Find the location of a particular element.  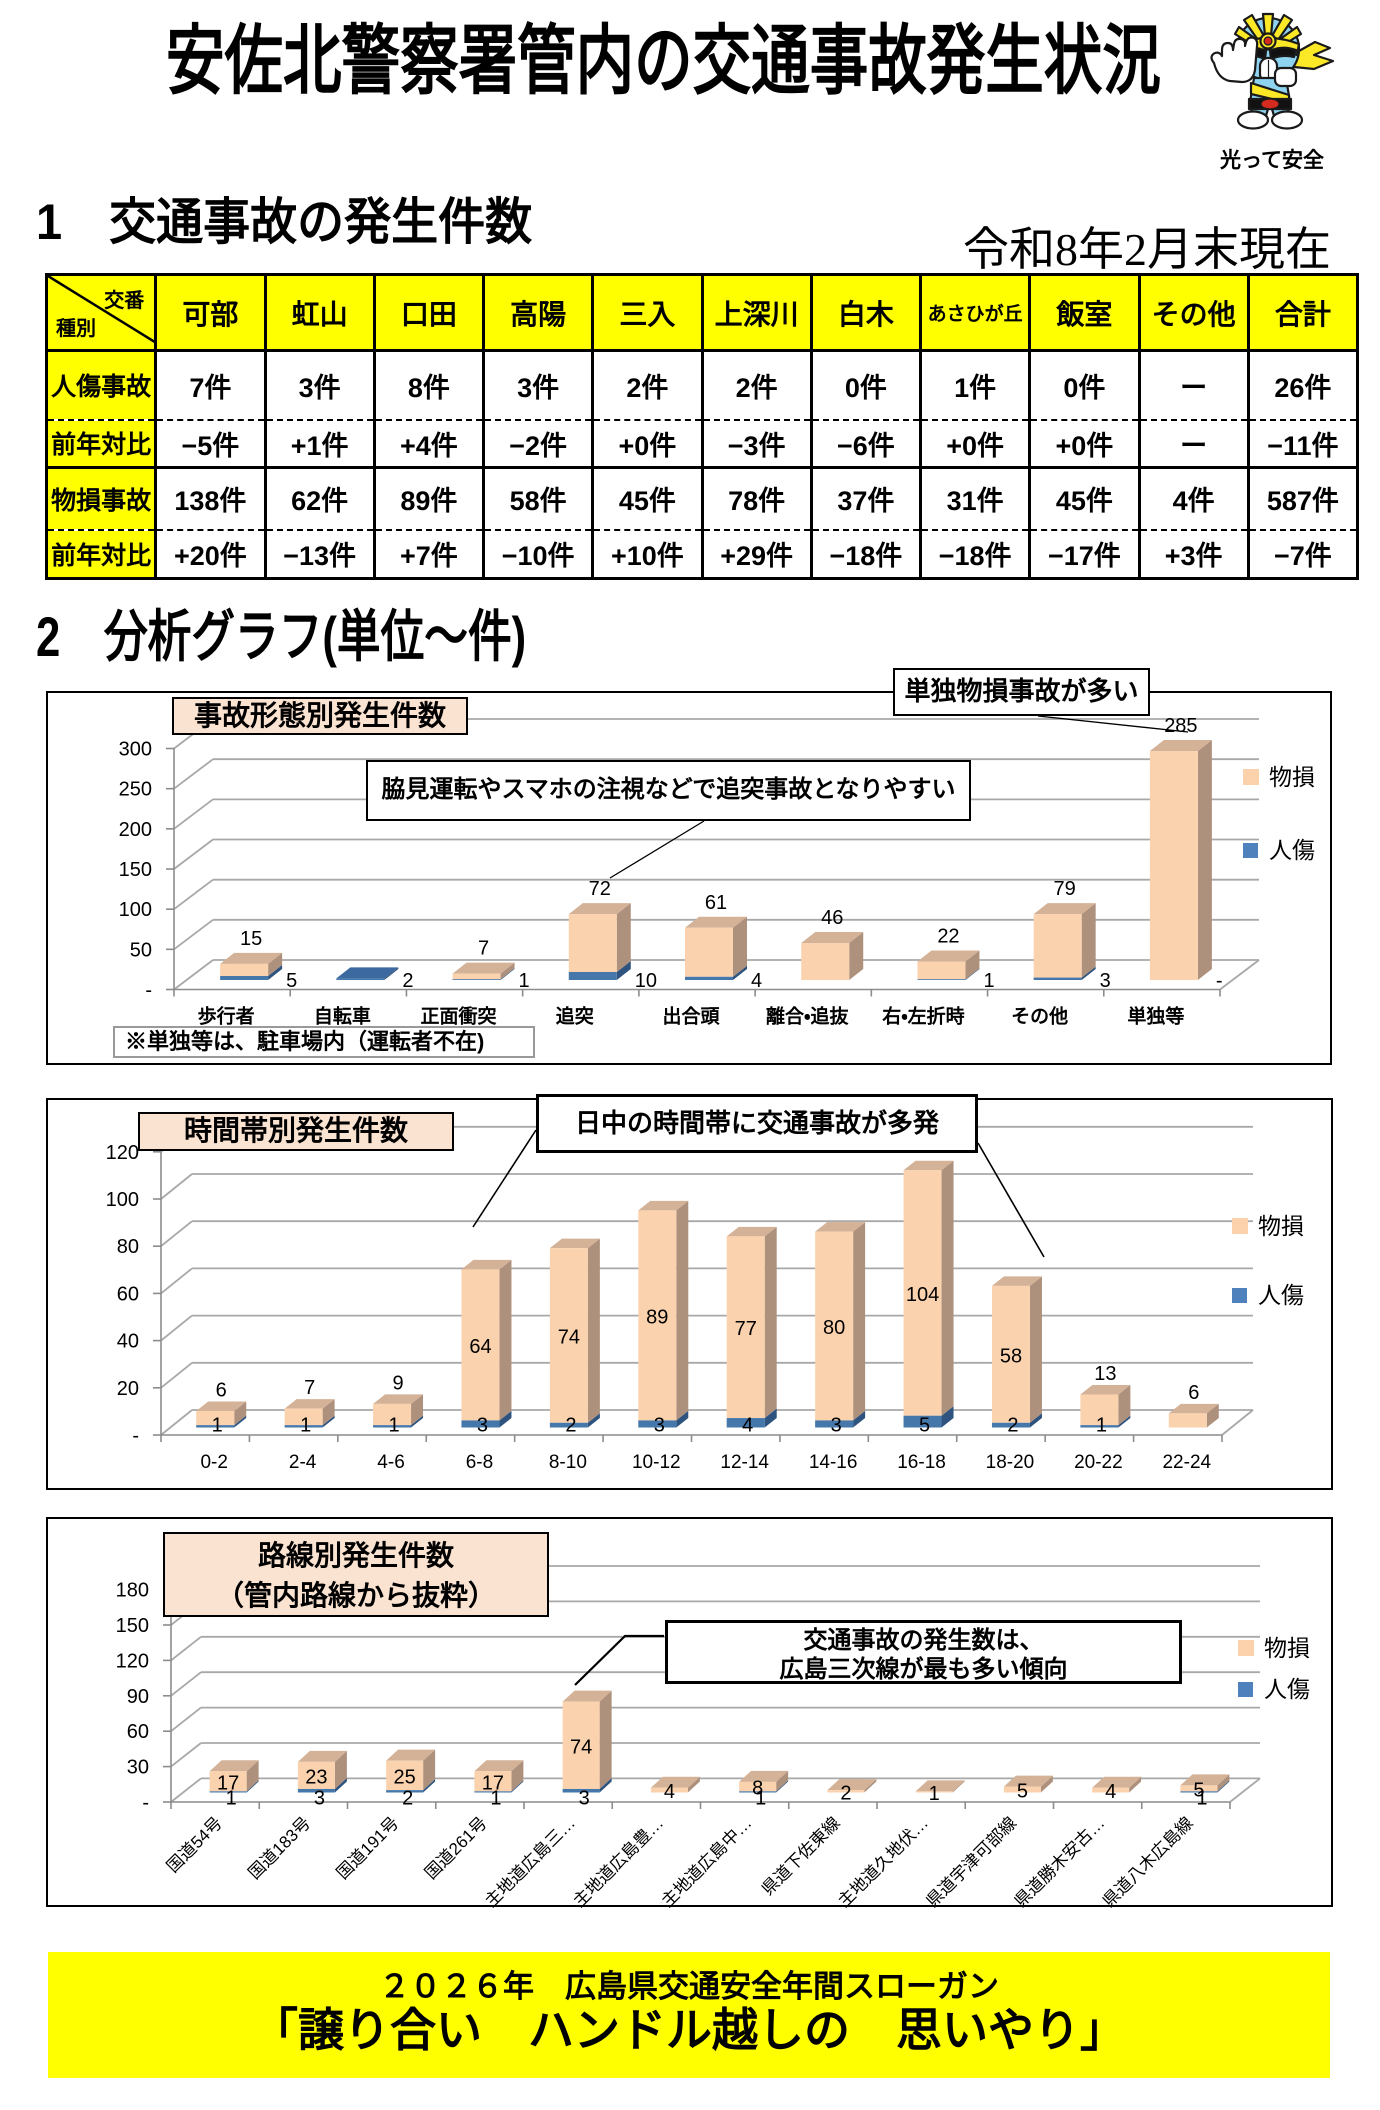

svg-text: 正面衝突 is located at coordinates (459, 1016).